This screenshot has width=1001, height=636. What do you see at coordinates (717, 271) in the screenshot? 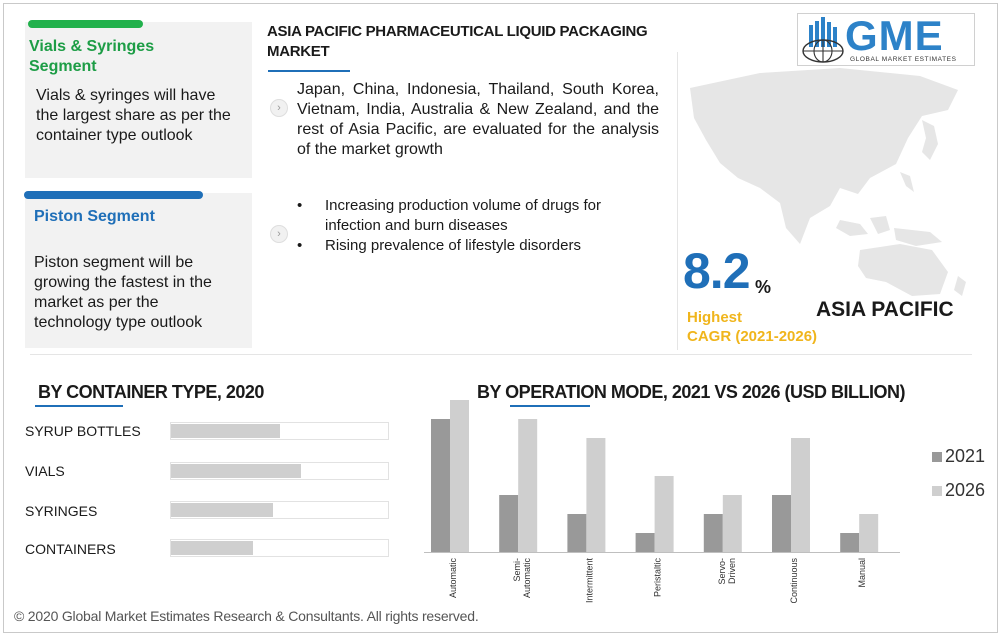
I see `cagr-value: 8.2` at bounding box center [717, 271].